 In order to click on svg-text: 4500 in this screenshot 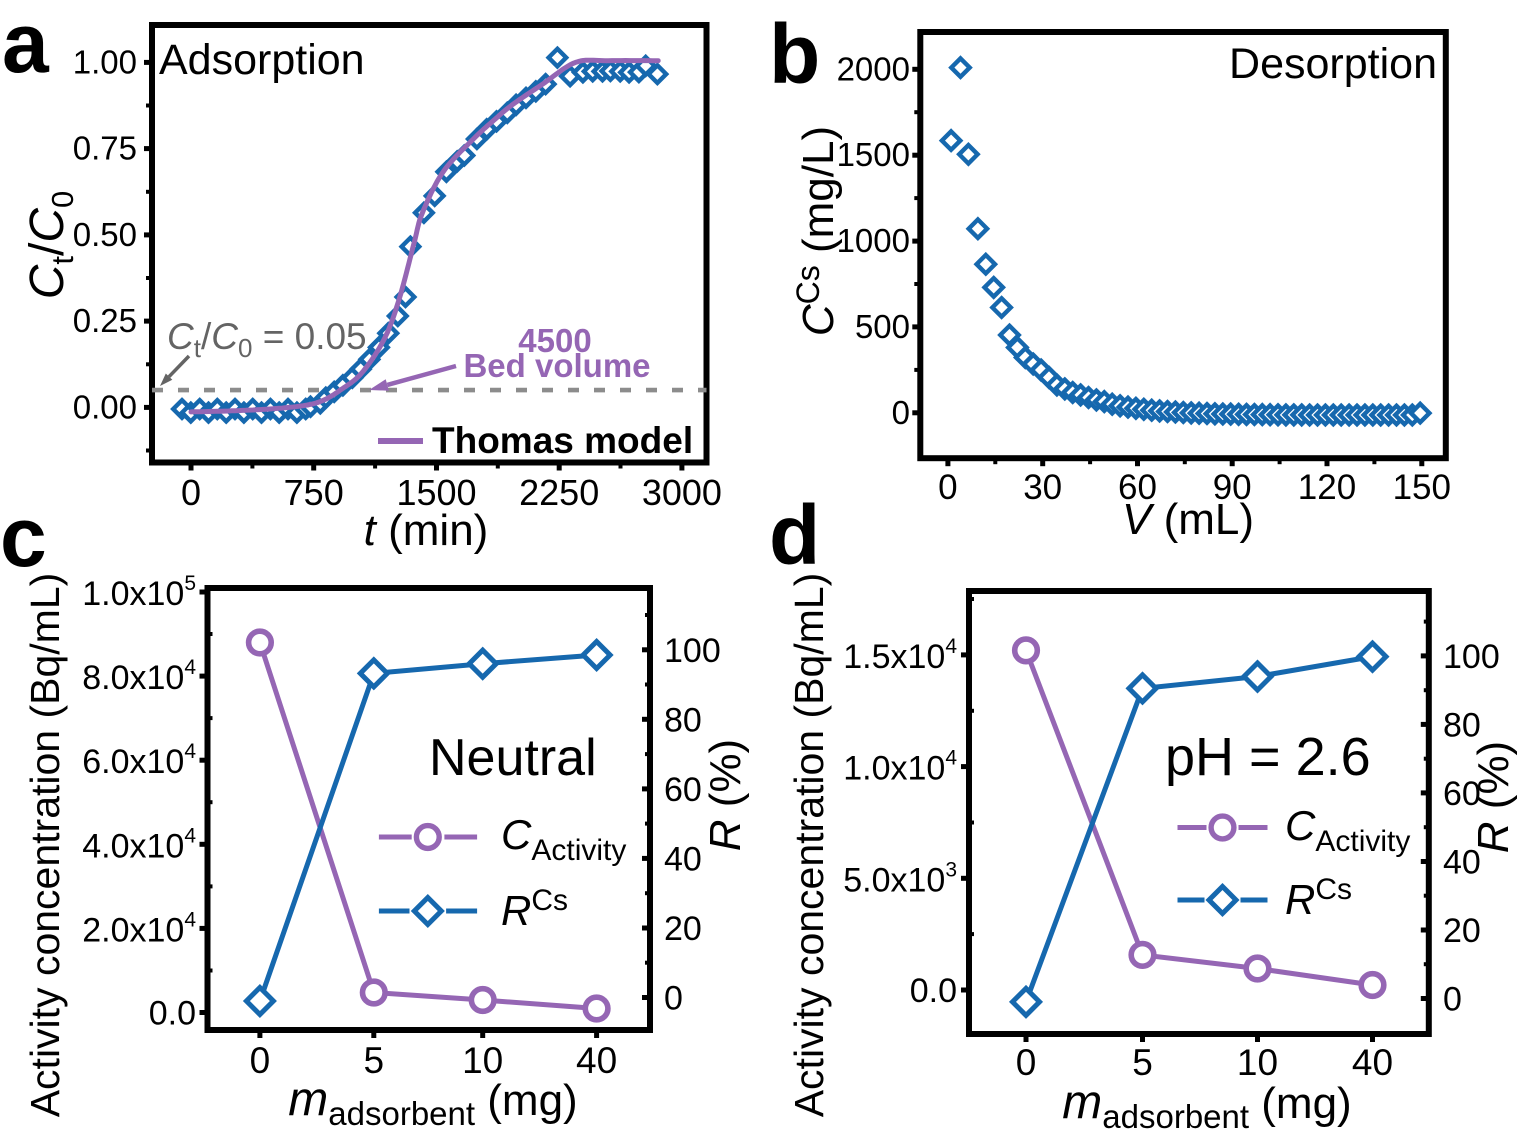, I will do `click(554, 340)`.